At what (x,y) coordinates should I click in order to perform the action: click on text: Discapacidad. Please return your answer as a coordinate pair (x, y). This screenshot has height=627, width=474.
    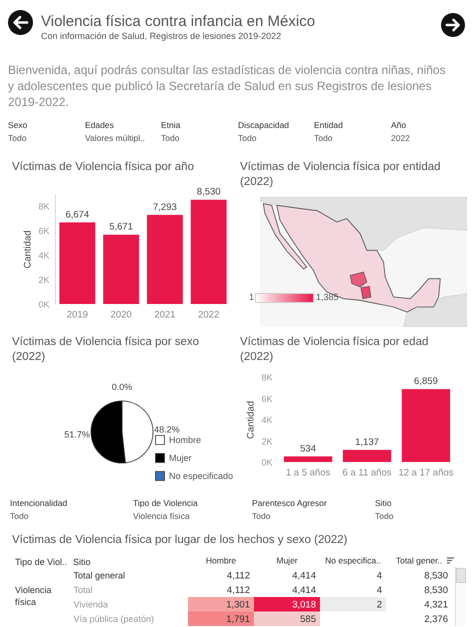
    Looking at the image, I should click on (264, 125).